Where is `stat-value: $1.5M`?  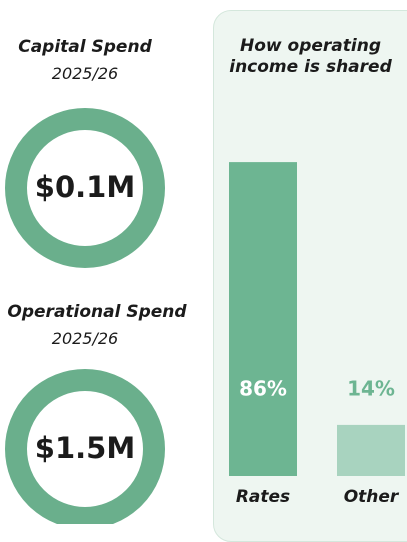 stat-value: $1.5M is located at coordinates (85, 448).